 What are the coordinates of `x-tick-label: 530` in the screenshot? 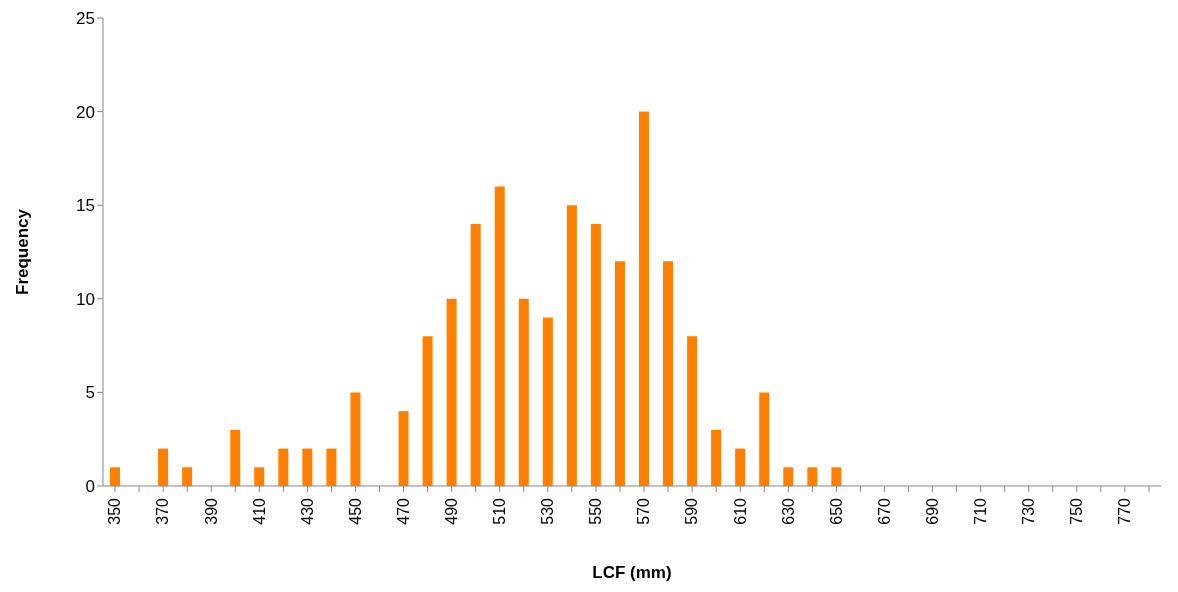 It's located at (548, 511).